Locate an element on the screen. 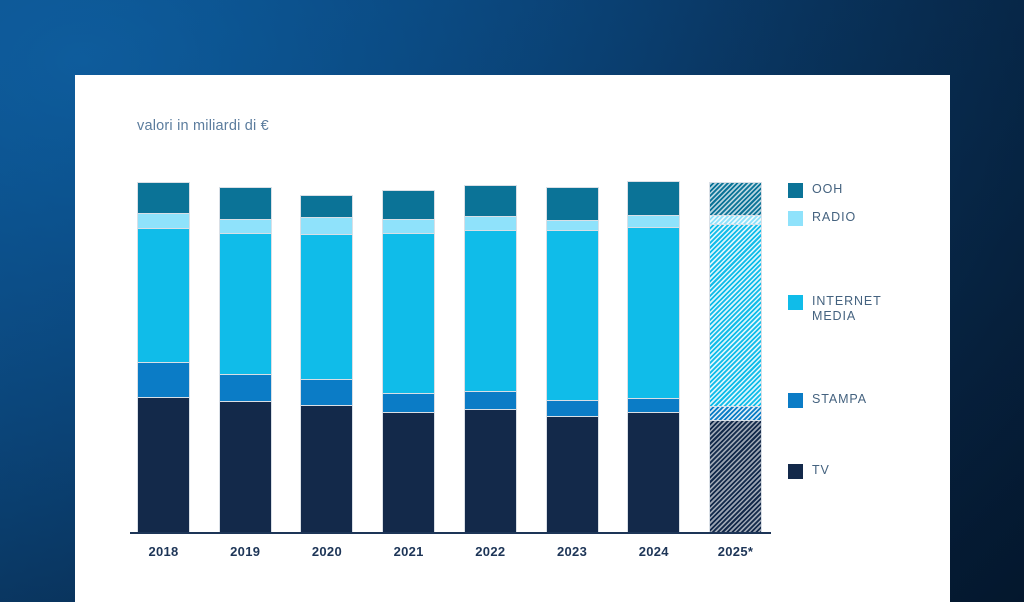  bar-segment-internet-media-2021 is located at coordinates (409, 313).